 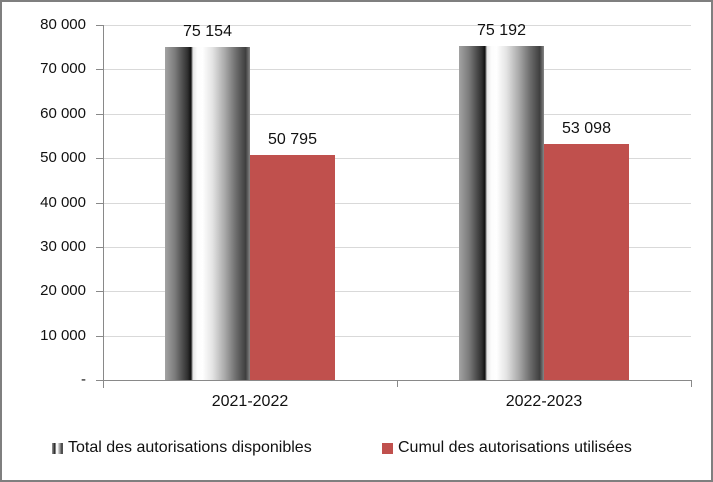 I want to click on data-label-cumul-2021-2022: 50 795, so click(x=292, y=139).